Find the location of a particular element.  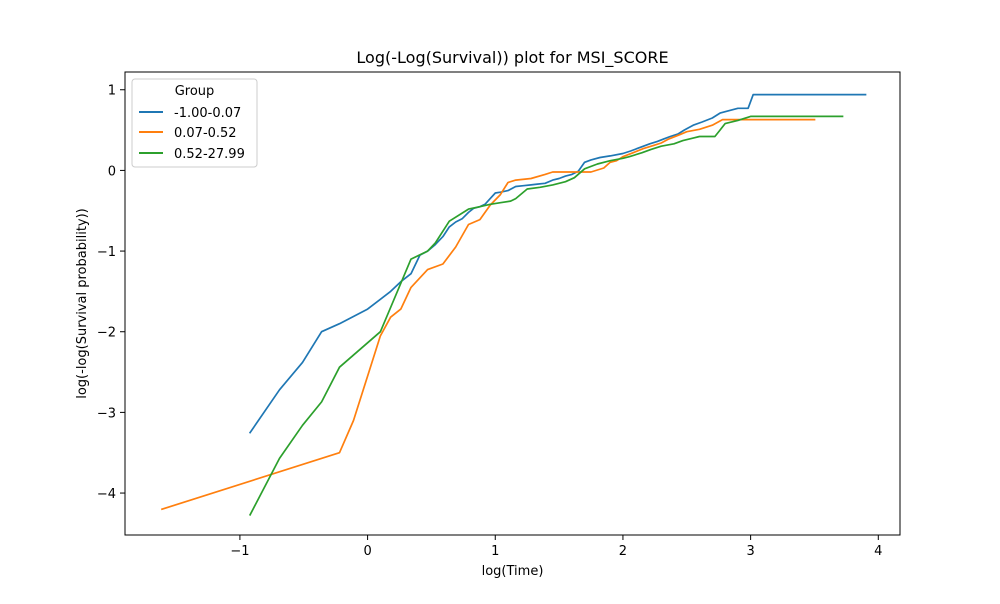

x-tick-label: 1 is located at coordinates (495, 551).